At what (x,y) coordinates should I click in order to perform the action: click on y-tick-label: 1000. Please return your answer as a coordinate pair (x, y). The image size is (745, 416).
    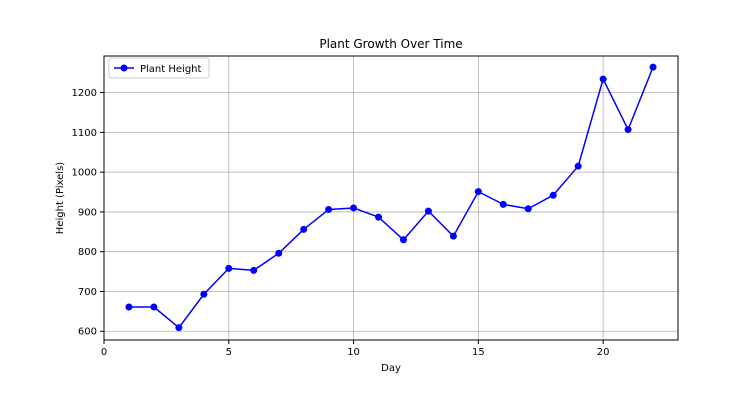
    Looking at the image, I should click on (84, 173).